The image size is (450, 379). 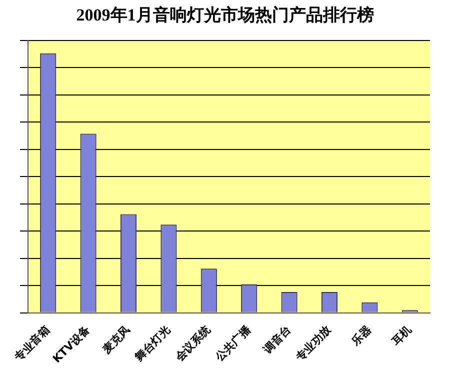 What do you see at coordinates (116, 340) in the screenshot?
I see `x-tick-label: 麦克风` at bounding box center [116, 340].